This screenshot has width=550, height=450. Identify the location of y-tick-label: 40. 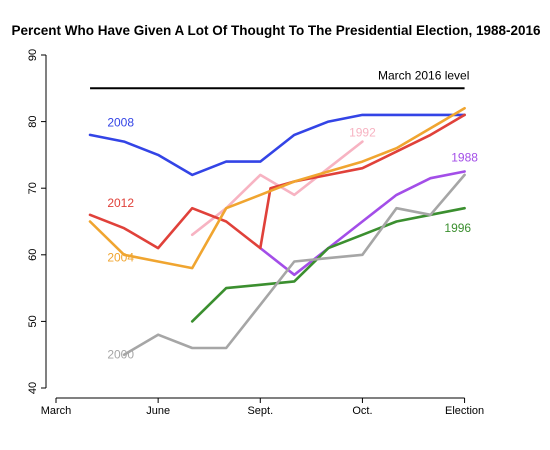
(33, 388).